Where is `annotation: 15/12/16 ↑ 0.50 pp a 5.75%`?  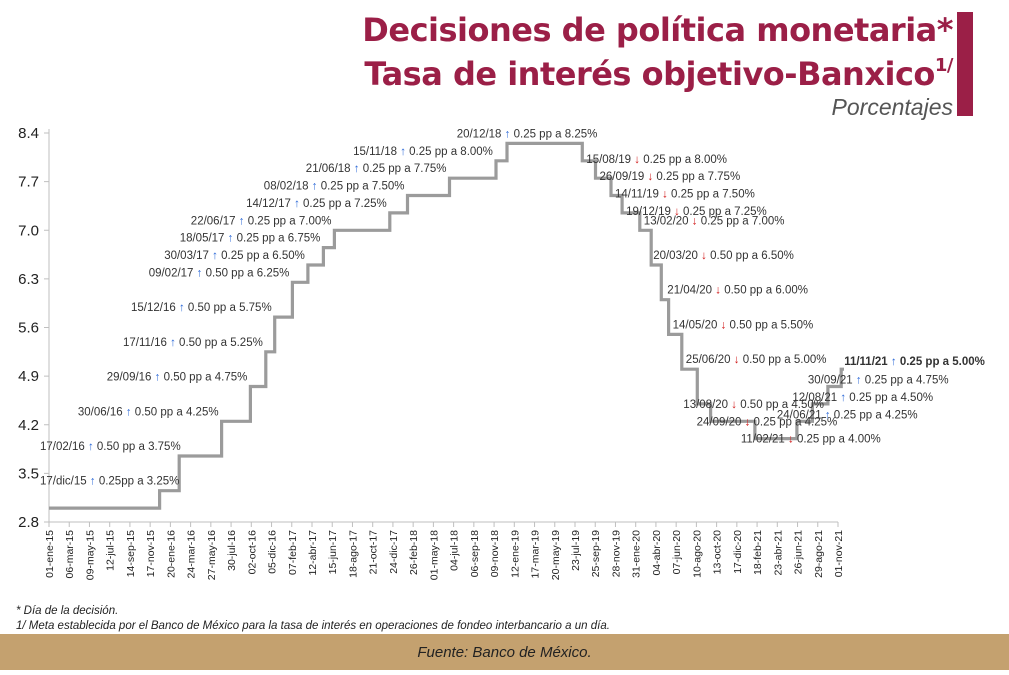
annotation: 15/12/16 ↑ 0.50 pp a 5.75% is located at coordinates (201, 308).